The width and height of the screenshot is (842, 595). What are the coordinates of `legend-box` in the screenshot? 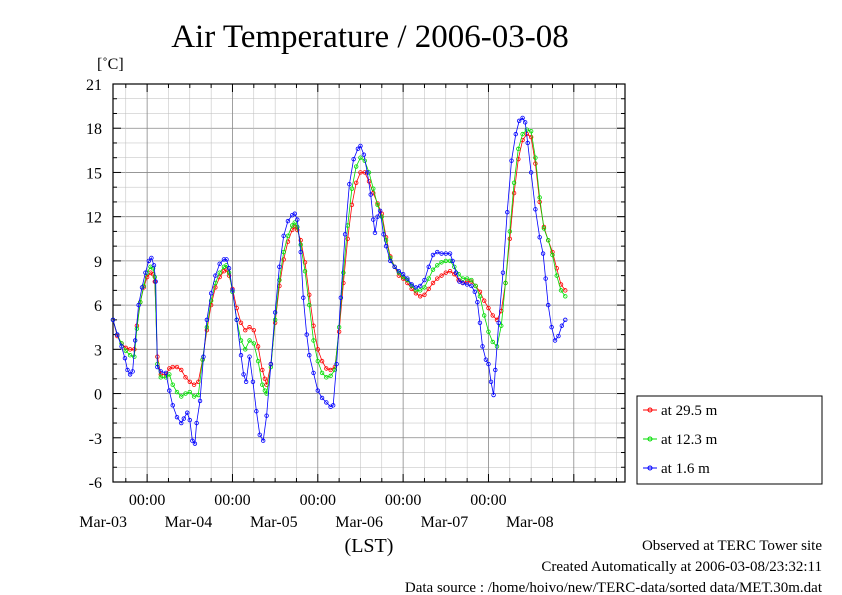 It's located at (729, 440).